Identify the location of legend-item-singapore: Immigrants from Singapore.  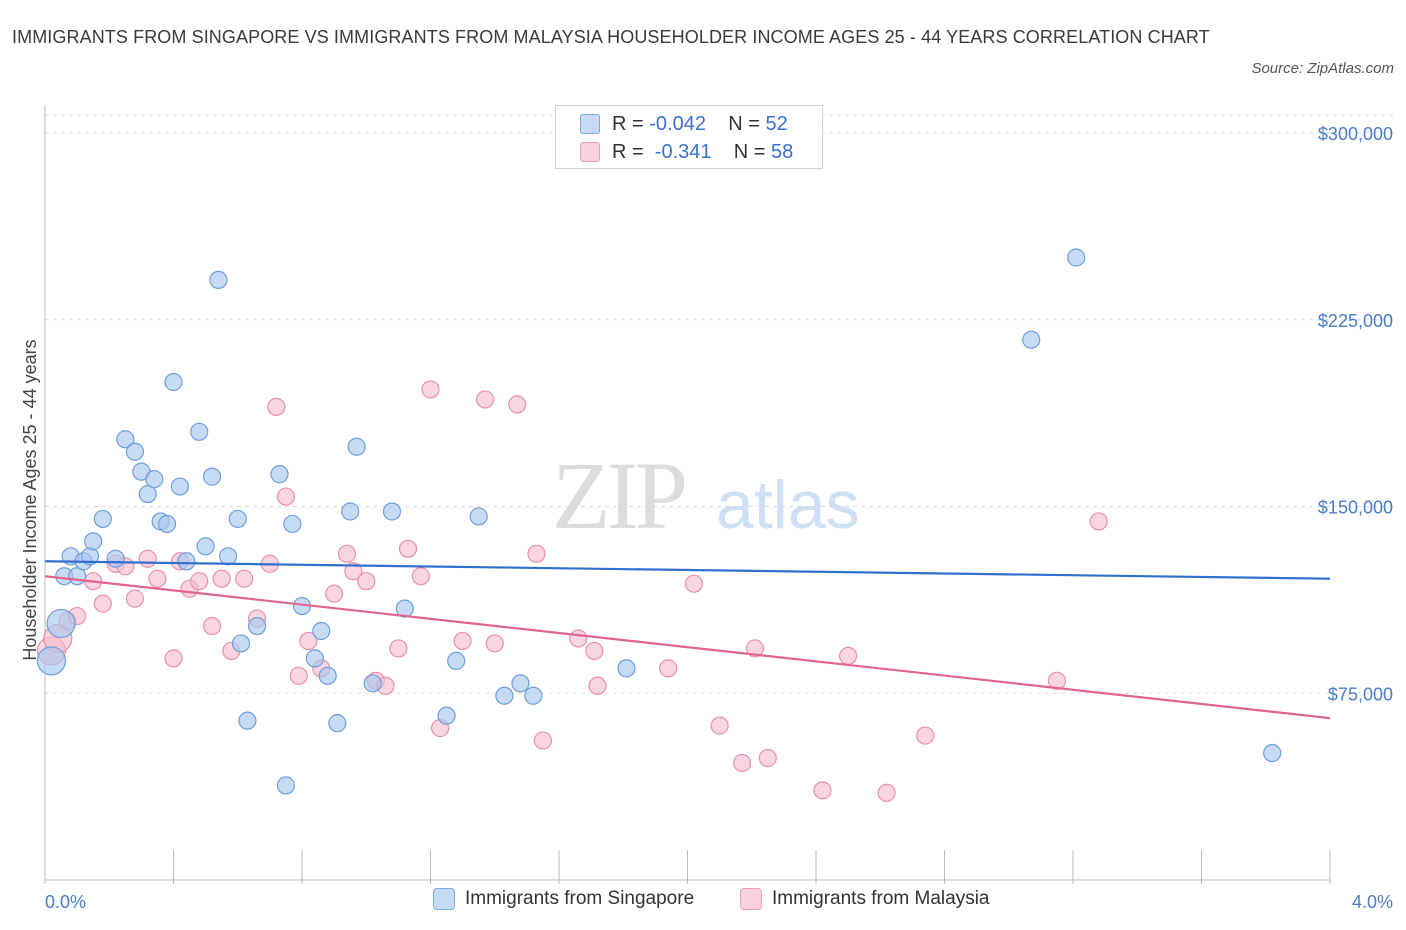
(563, 899).